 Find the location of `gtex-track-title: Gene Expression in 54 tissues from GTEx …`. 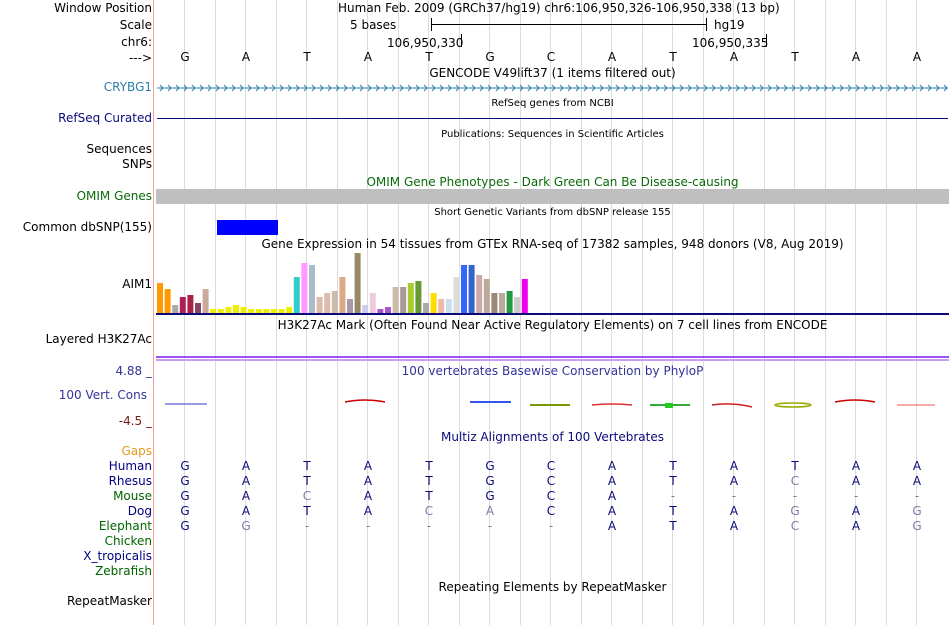

gtex-track-title: Gene Expression in 54 tissues from GTEx … is located at coordinates (552, 244).